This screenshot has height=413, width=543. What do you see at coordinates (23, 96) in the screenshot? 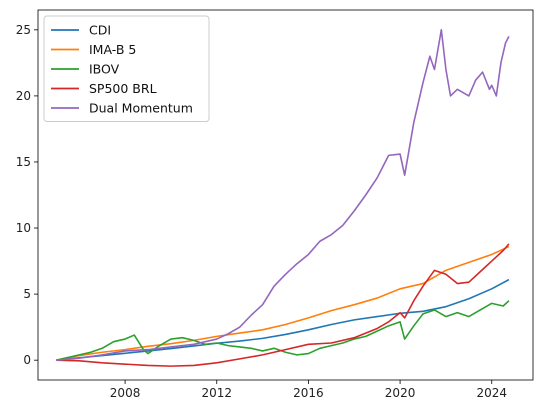
I see `y-tick-label: 20` at bounding box center [23, 96].